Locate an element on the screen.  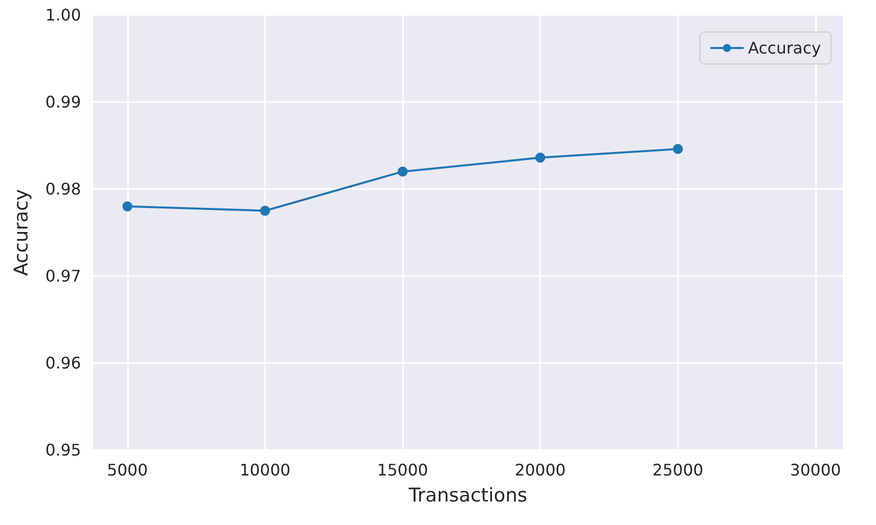
x-tick-label: 5000 is located at coordinates (127, 470).